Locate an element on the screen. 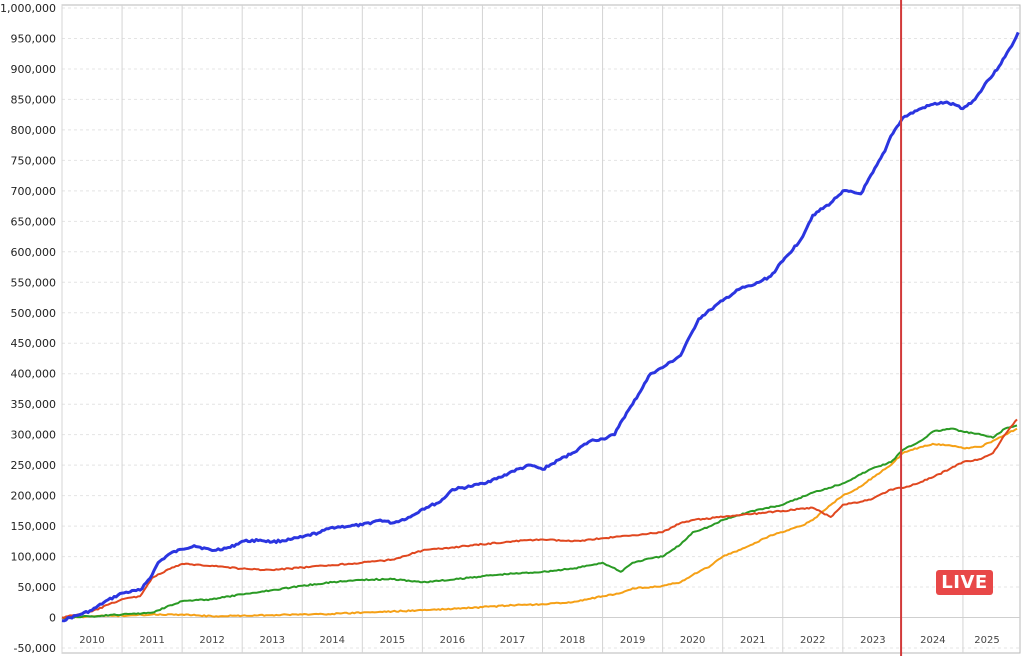  y-tick-label: 50,000 is located at coordinates (37, 587).